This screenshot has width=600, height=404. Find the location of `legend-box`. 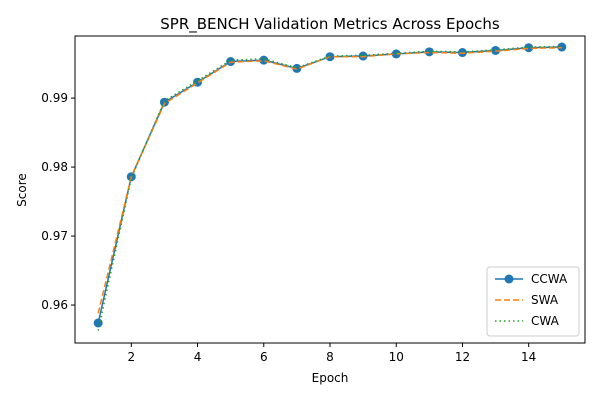

legend-box is located at coordinates (533, 301).